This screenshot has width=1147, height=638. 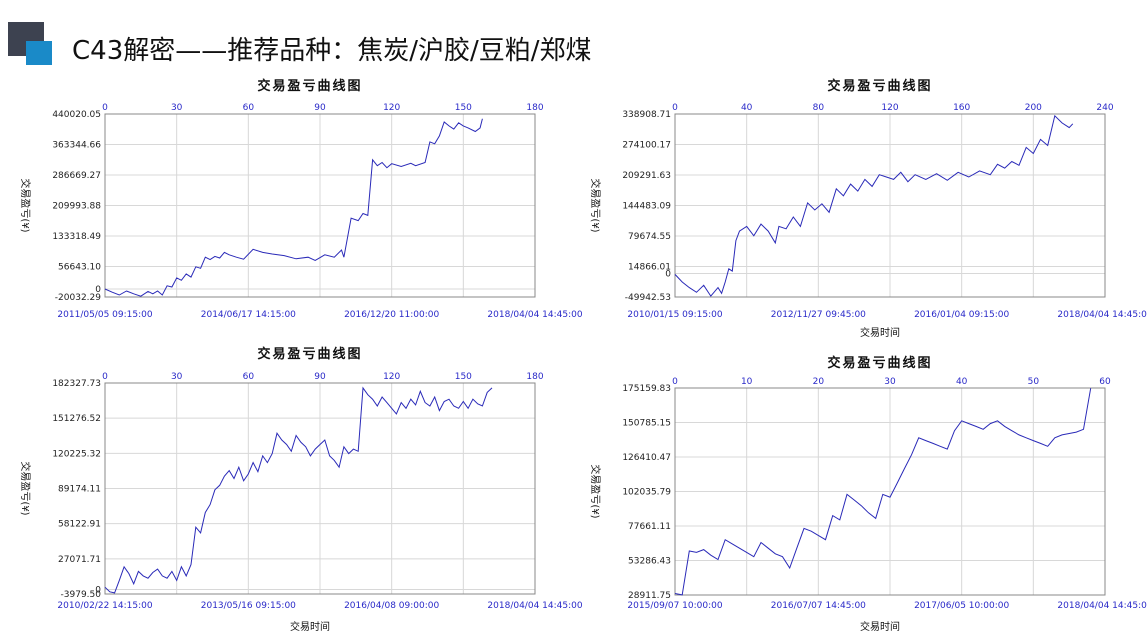 I want to click on y-tick-label: 77661.11, so click(x=649, y=527).